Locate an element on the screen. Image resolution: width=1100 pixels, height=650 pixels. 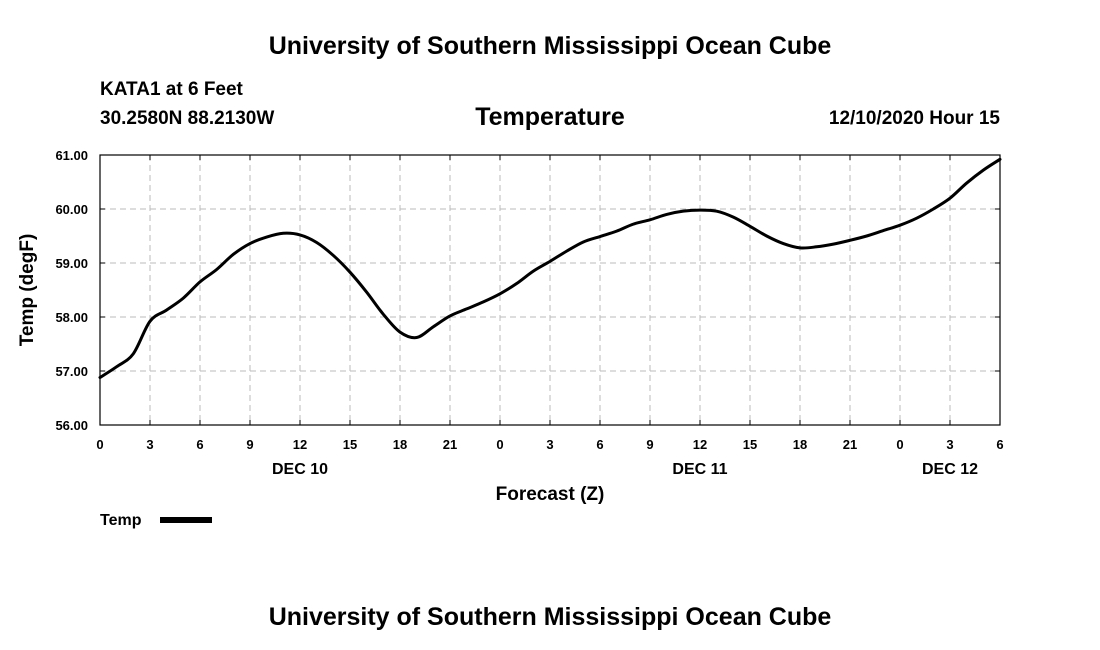
station-label: KATA1 at 6 Feet is located at coordinates (172, 89).